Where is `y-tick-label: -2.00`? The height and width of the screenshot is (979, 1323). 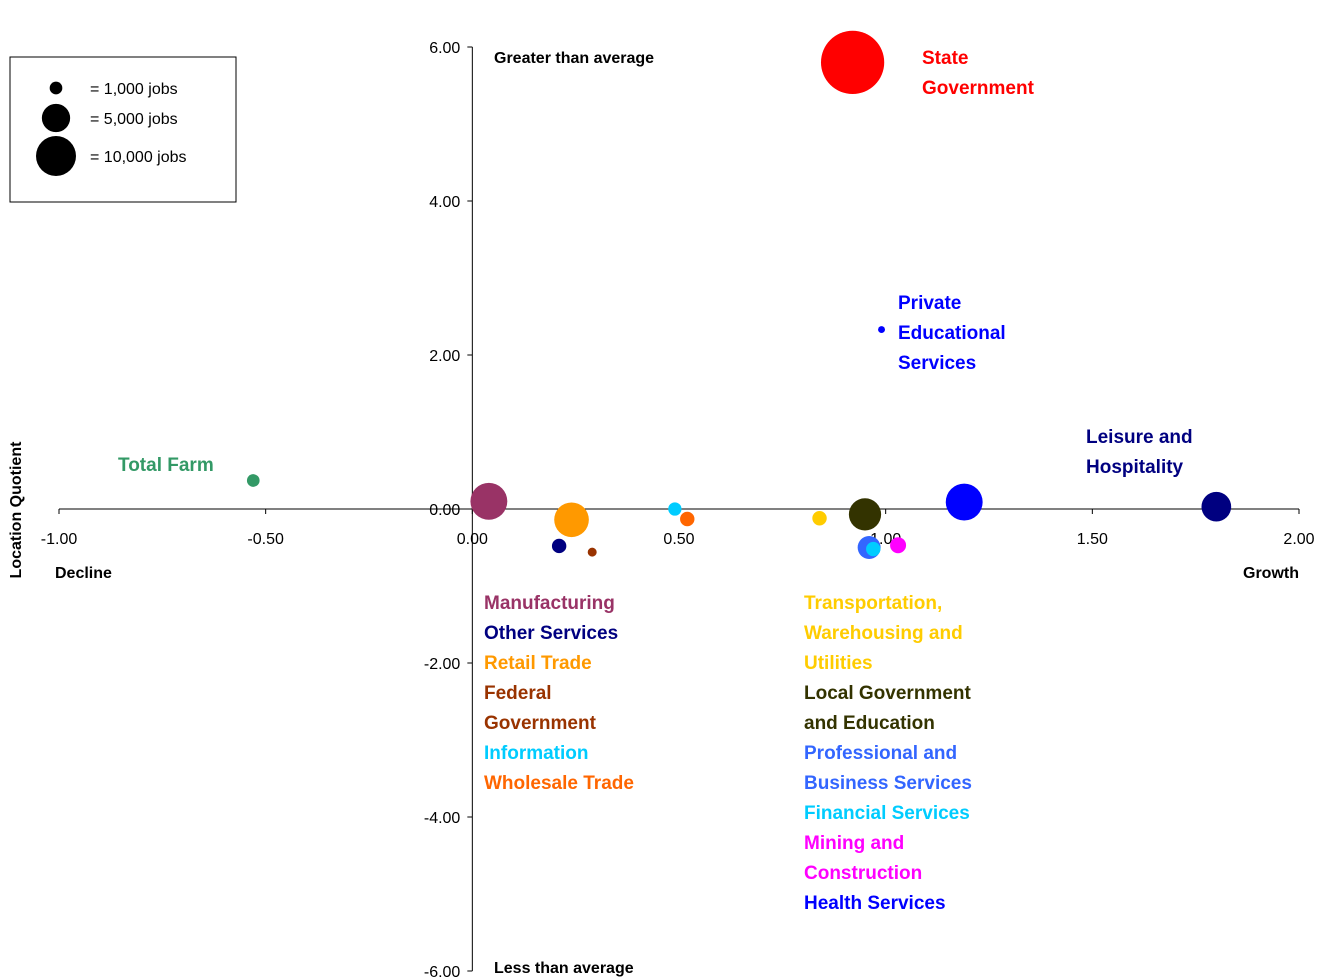
y-tick-label: -2.00 is located at coordinates (442, 664).